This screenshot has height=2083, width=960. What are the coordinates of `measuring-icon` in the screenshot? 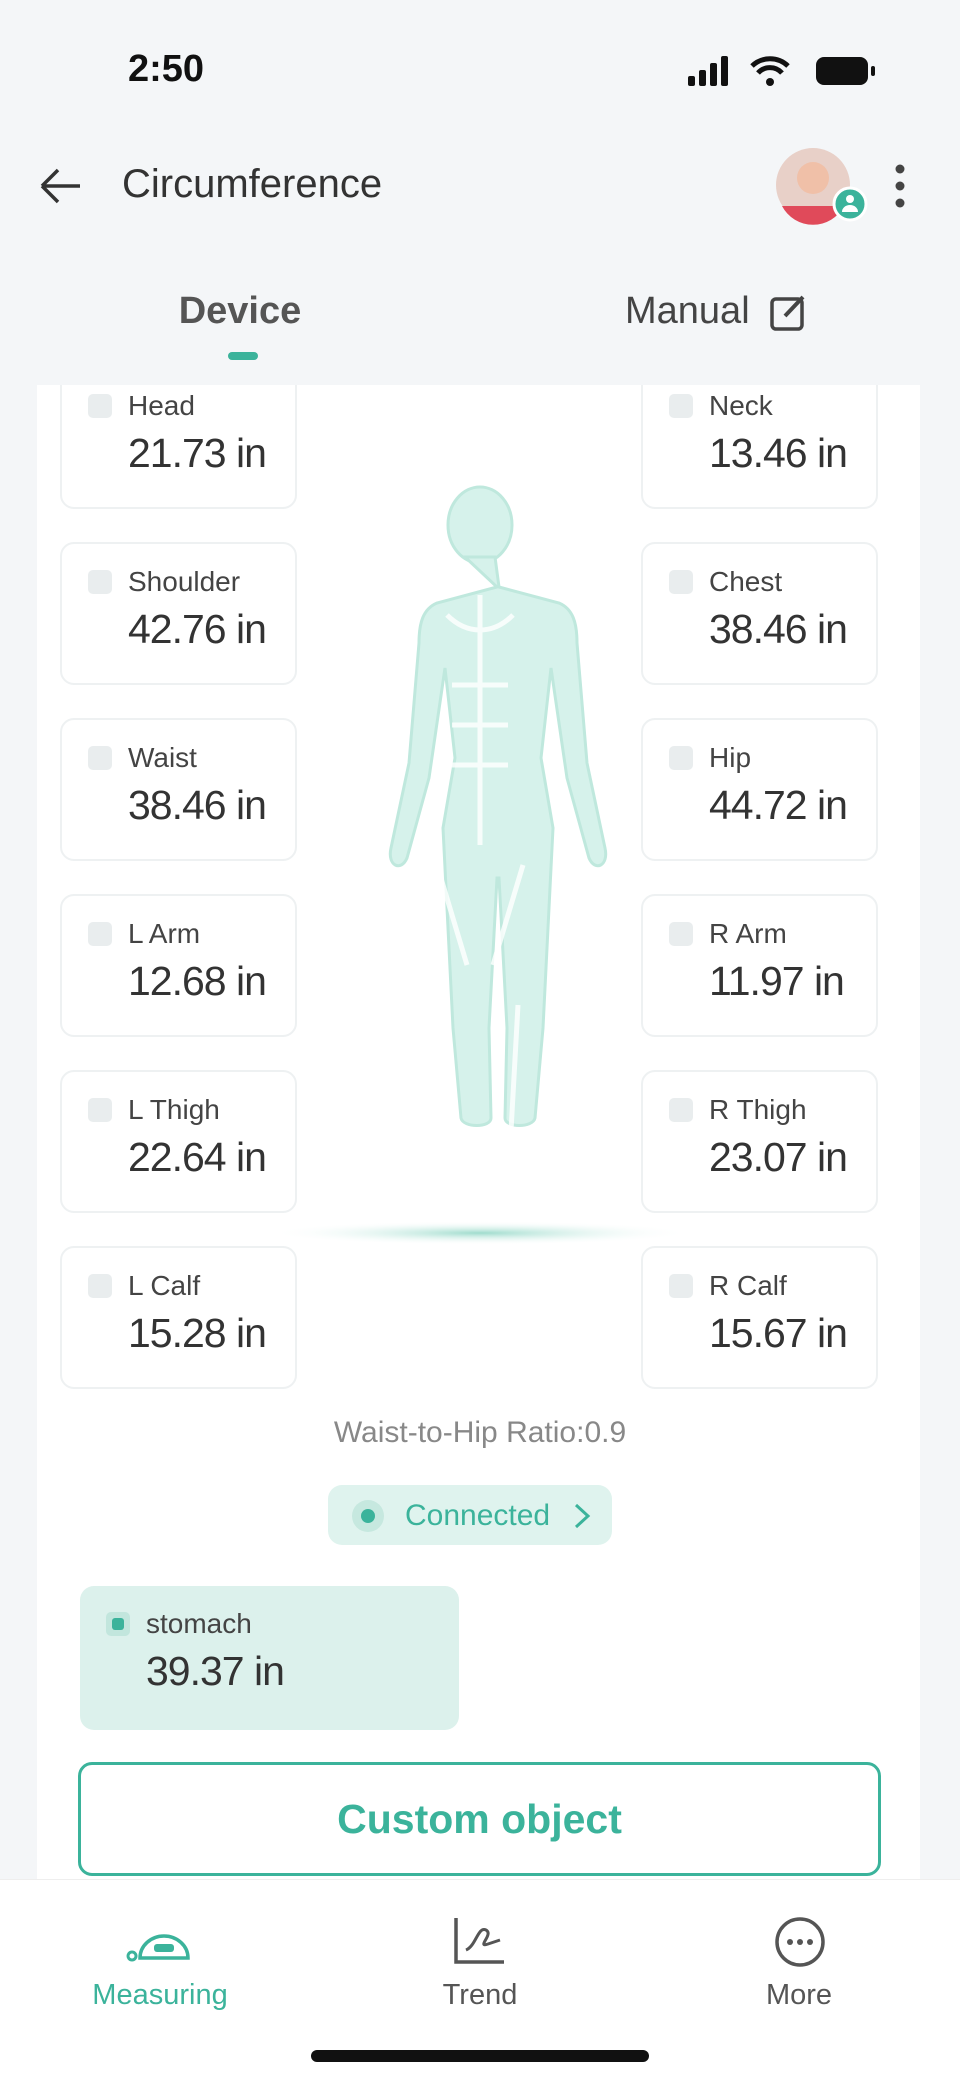 It's located at (158, 1948).